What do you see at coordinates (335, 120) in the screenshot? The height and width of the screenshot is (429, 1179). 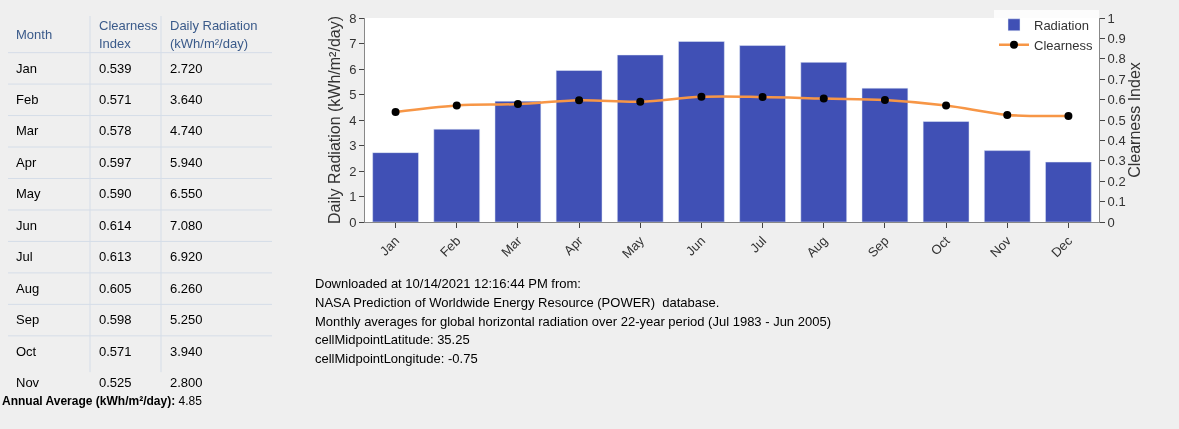 I see `y-axis-title: Daily Radiation (kWh/m²/day)` at bounding box center [335, 120].